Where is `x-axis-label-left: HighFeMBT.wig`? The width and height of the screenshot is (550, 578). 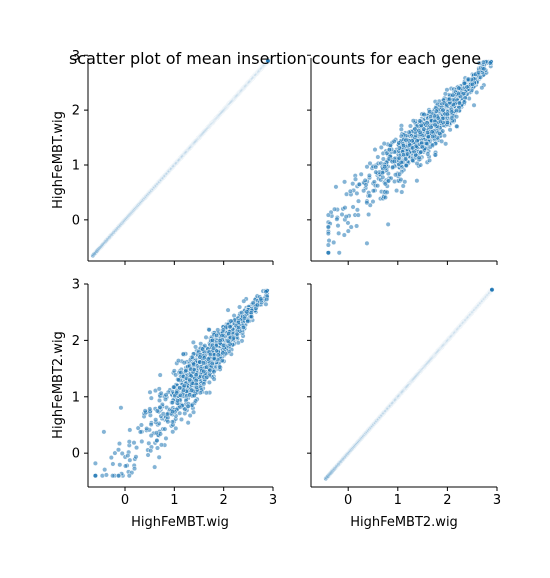
x-axis-label-left: HighFeMBT.wig is located at coordinates (180, 522).